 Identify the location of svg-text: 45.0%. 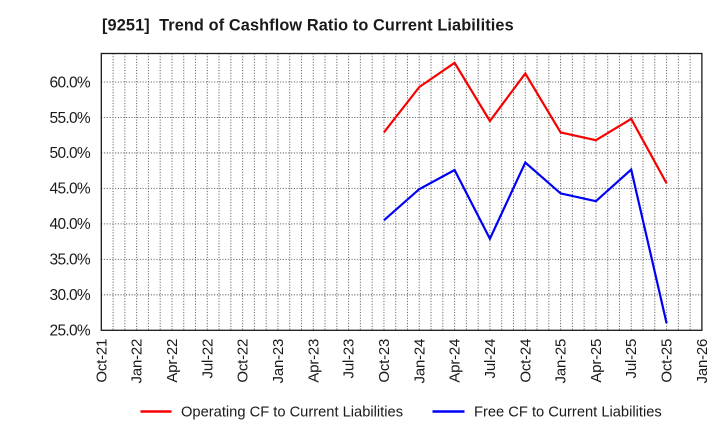
(70, 189).